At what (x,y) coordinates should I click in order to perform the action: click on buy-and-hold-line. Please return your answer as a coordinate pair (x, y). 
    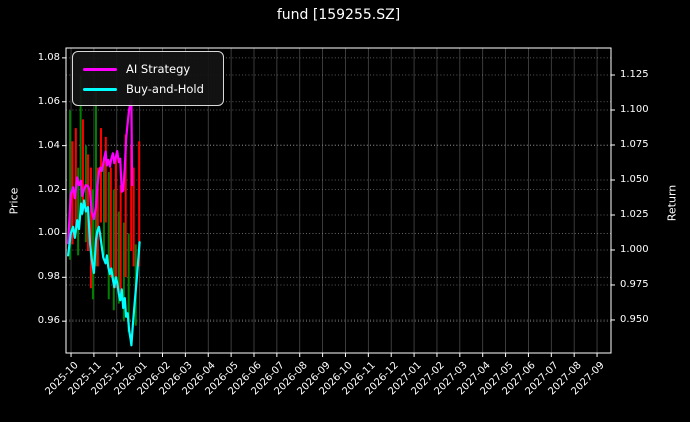
    Looking at the image, I should click on (103, 273).